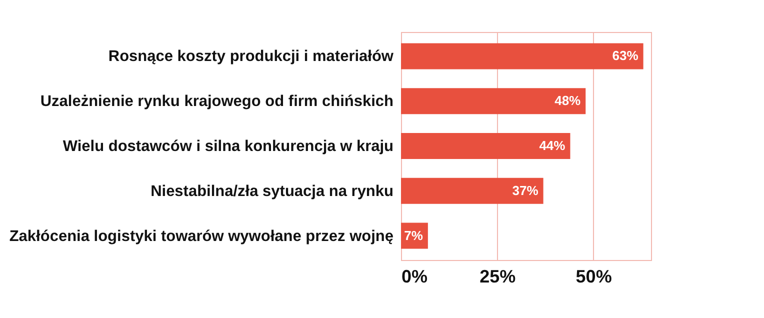  What do you see at coordinates (217, 101) in the screenshot?
I see `y-tick-label: Uzależnienie rynku krajowego od firm chińskich` at bounding box center [217, 101].